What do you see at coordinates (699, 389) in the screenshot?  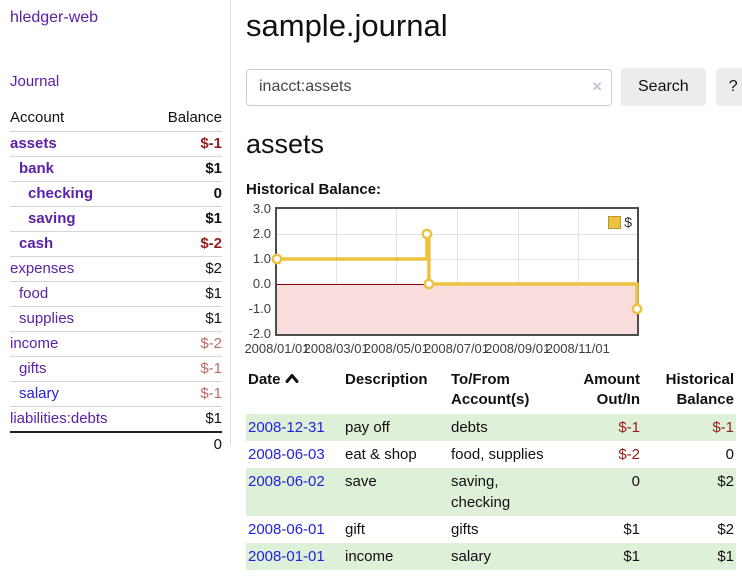 I see `register-header-historical: Historical Balance` at bounding box center [699, 389].